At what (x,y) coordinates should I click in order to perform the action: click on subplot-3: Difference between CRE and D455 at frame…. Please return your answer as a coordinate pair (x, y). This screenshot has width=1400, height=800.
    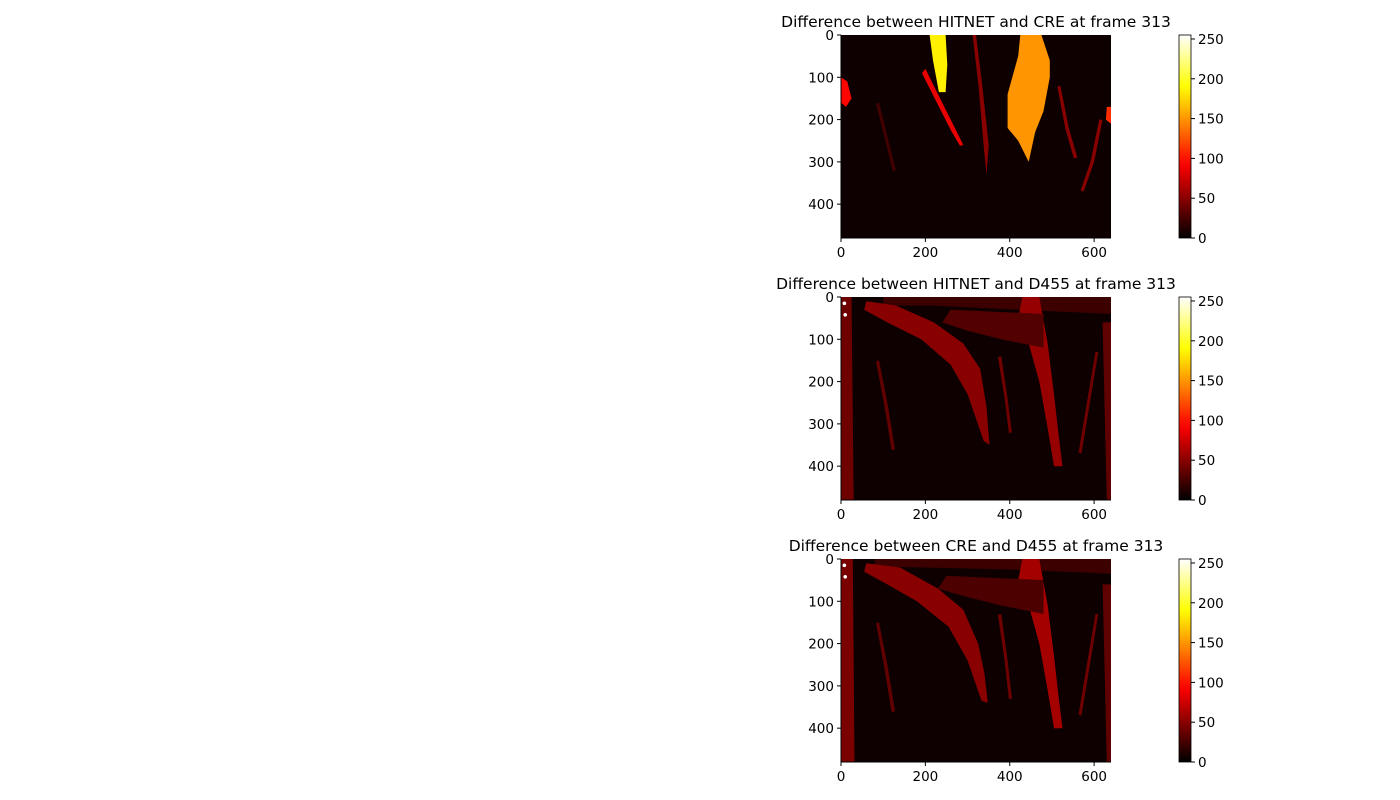
    Looking at the image, I should click on (1006, 661).